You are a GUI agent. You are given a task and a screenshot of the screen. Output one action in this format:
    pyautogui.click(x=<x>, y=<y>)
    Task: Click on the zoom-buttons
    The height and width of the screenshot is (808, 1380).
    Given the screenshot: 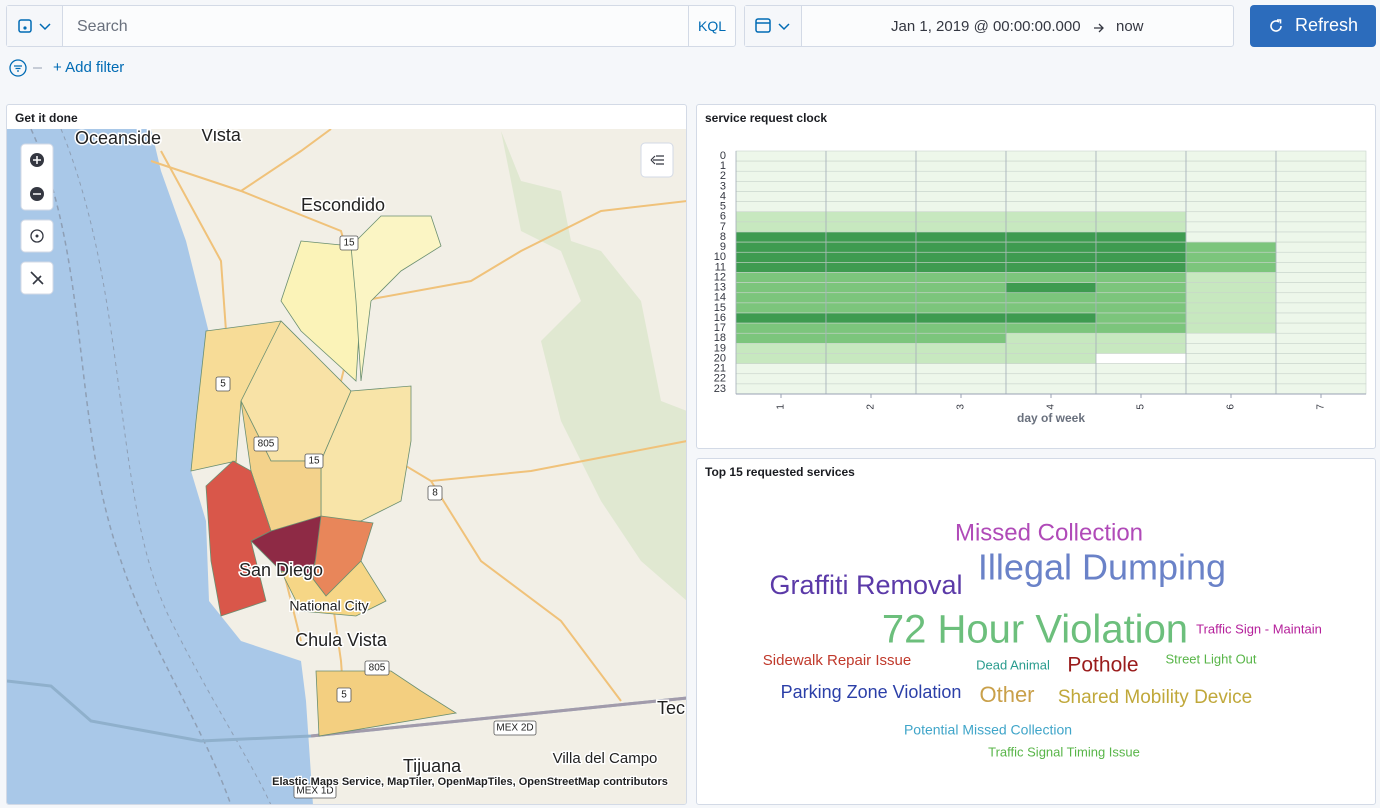 What is the action you would take?
    pyautogui.click(x=37, y=177)
    